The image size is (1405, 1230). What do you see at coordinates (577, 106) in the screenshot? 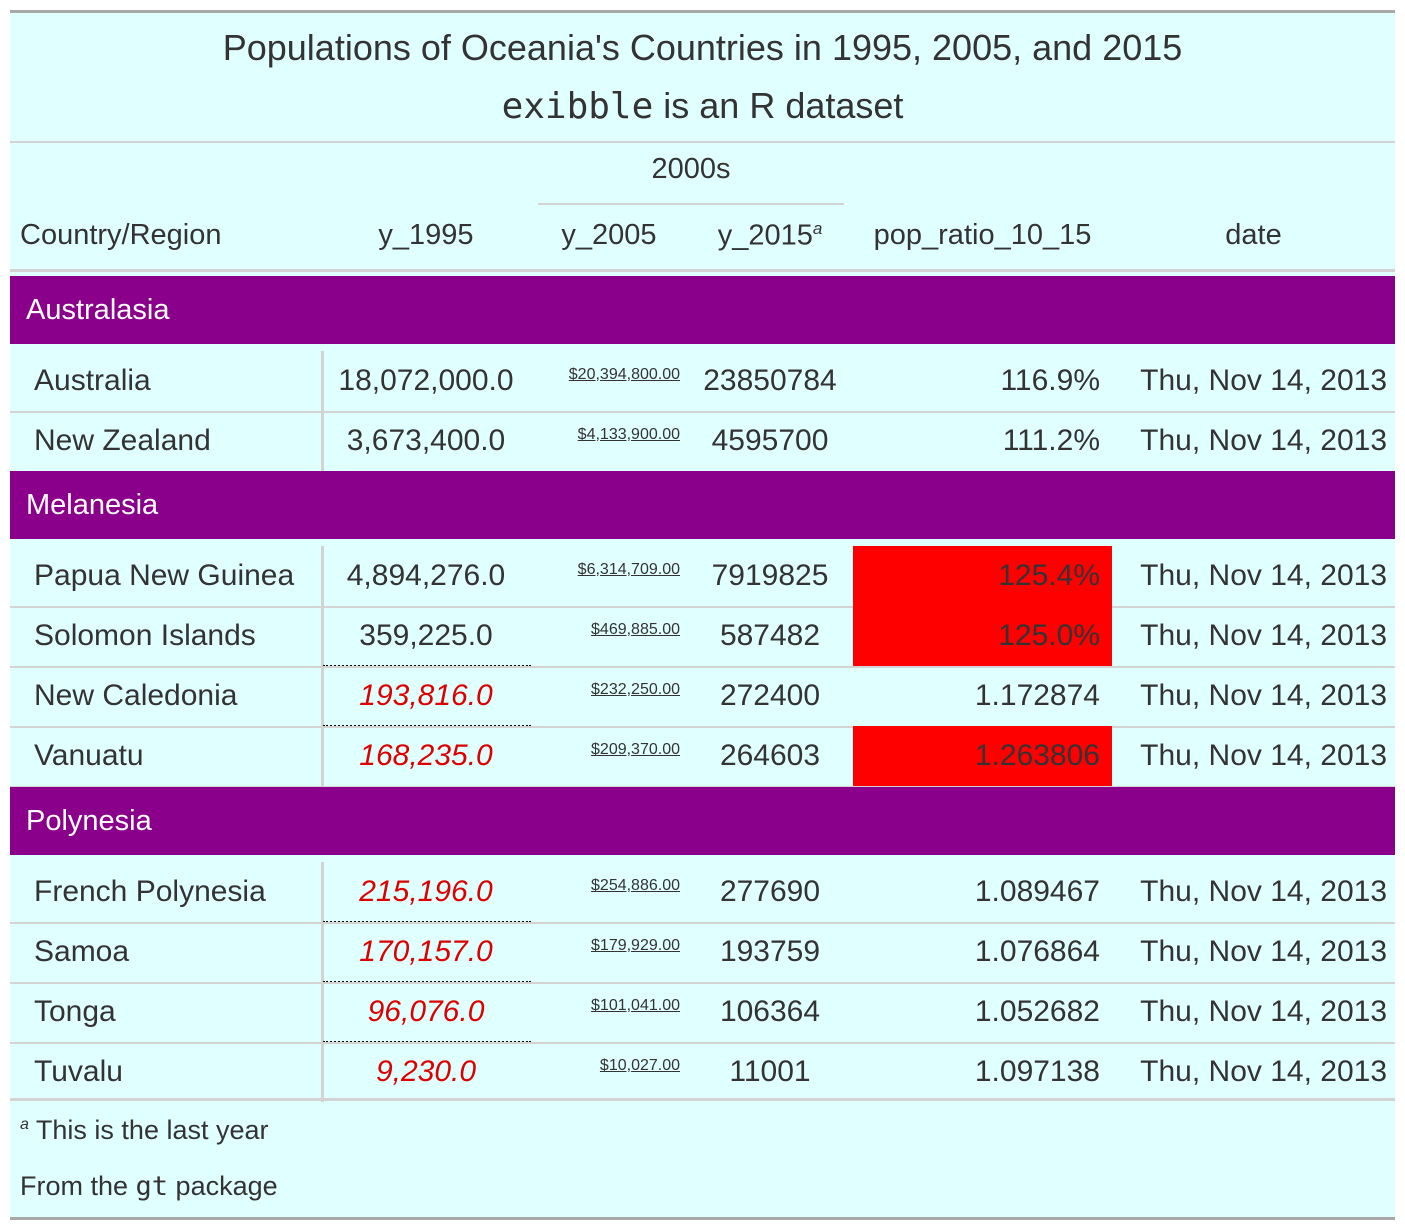
I see `subtitle-code: exibble` at bounding box center [577, 106].